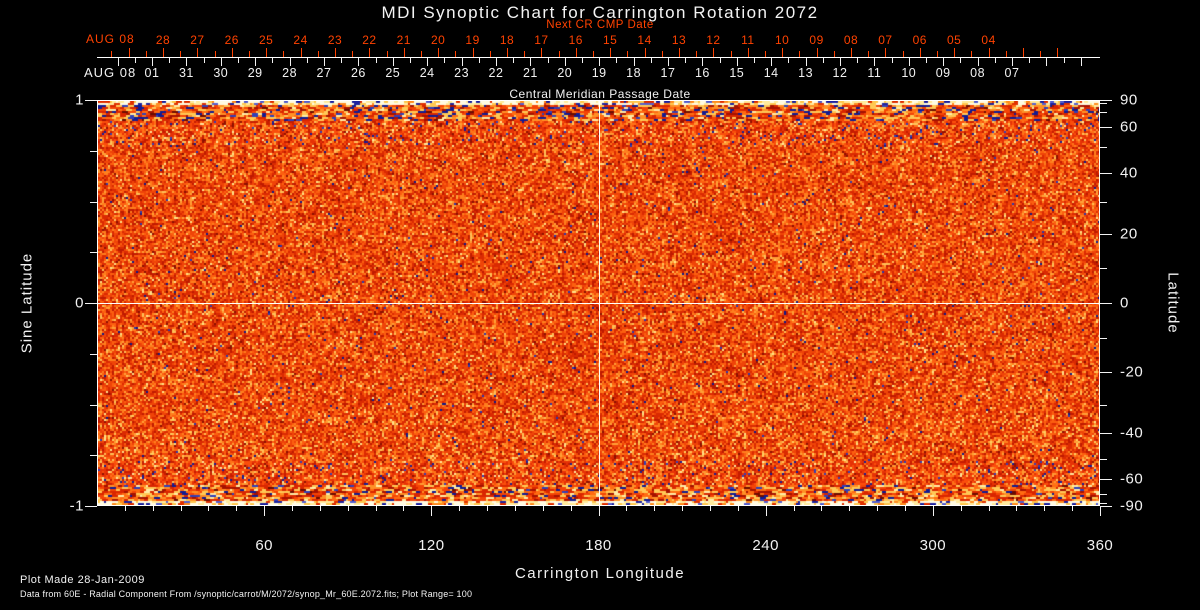 The width and height of the screenshot is (1200, 610). I want to click on cmp-day-label: 31, so click(186, 73).